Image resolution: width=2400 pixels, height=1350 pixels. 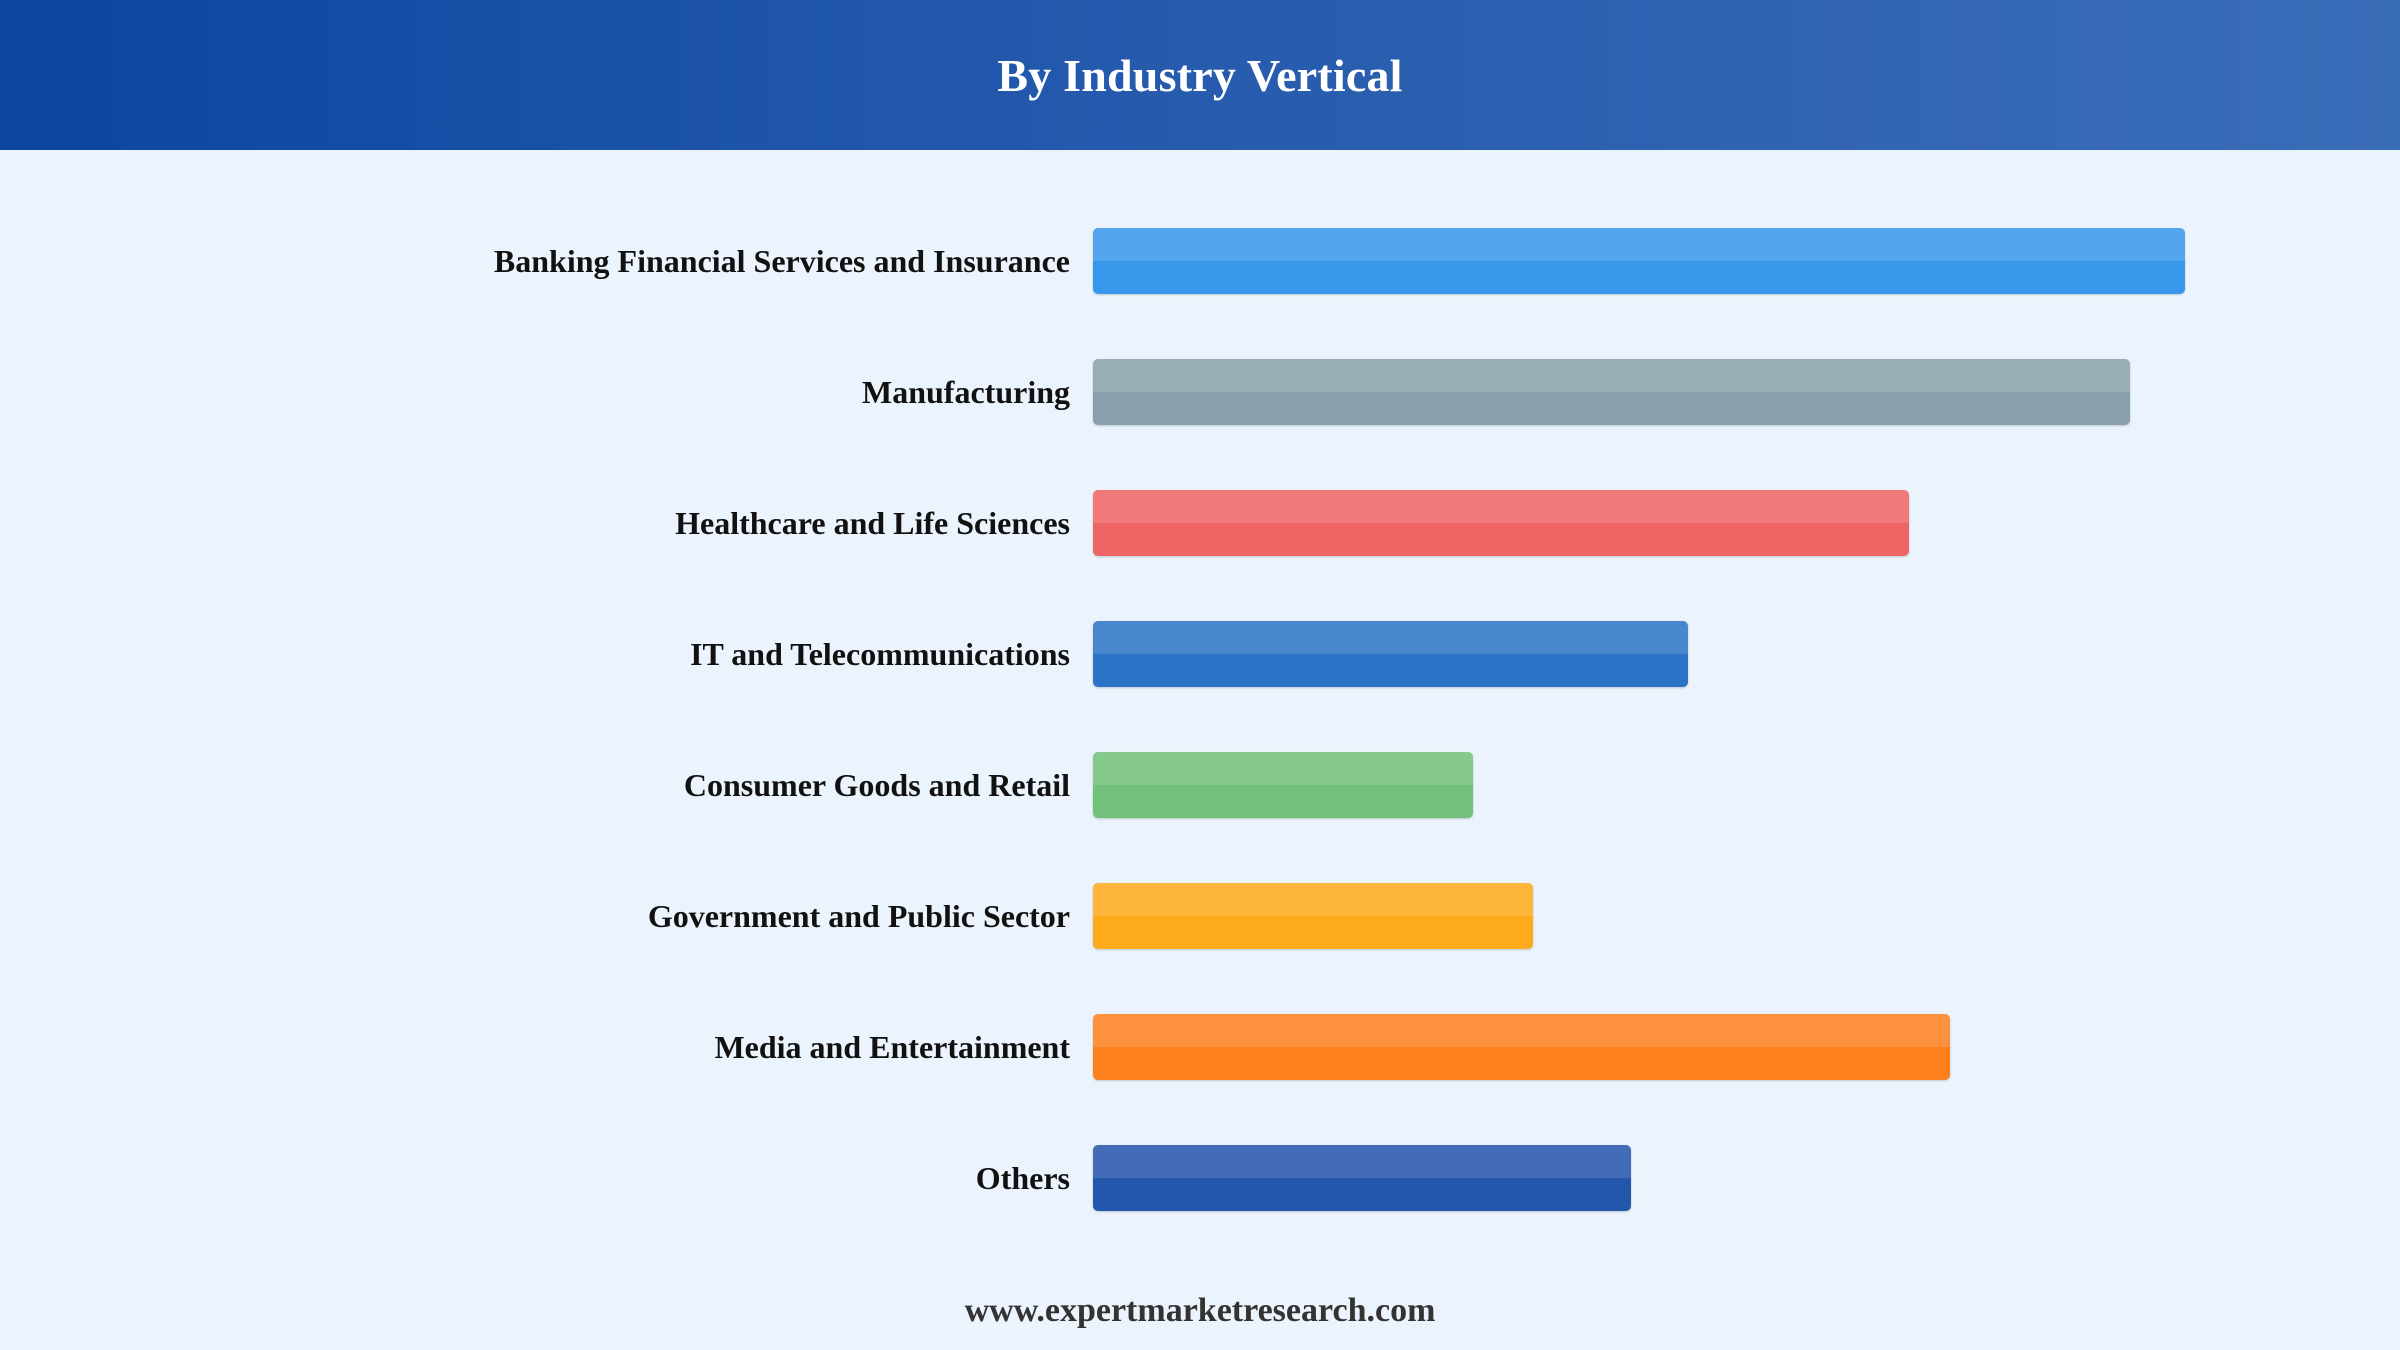 I want to click on header-banner: By Industry Vertical, so click(x=1200, y=75).